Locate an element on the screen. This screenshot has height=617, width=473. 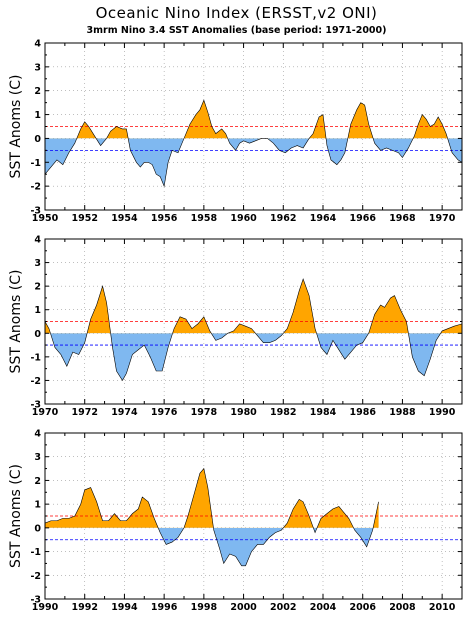
x-tick-label: 1974 is located at coordinates (124, 412).